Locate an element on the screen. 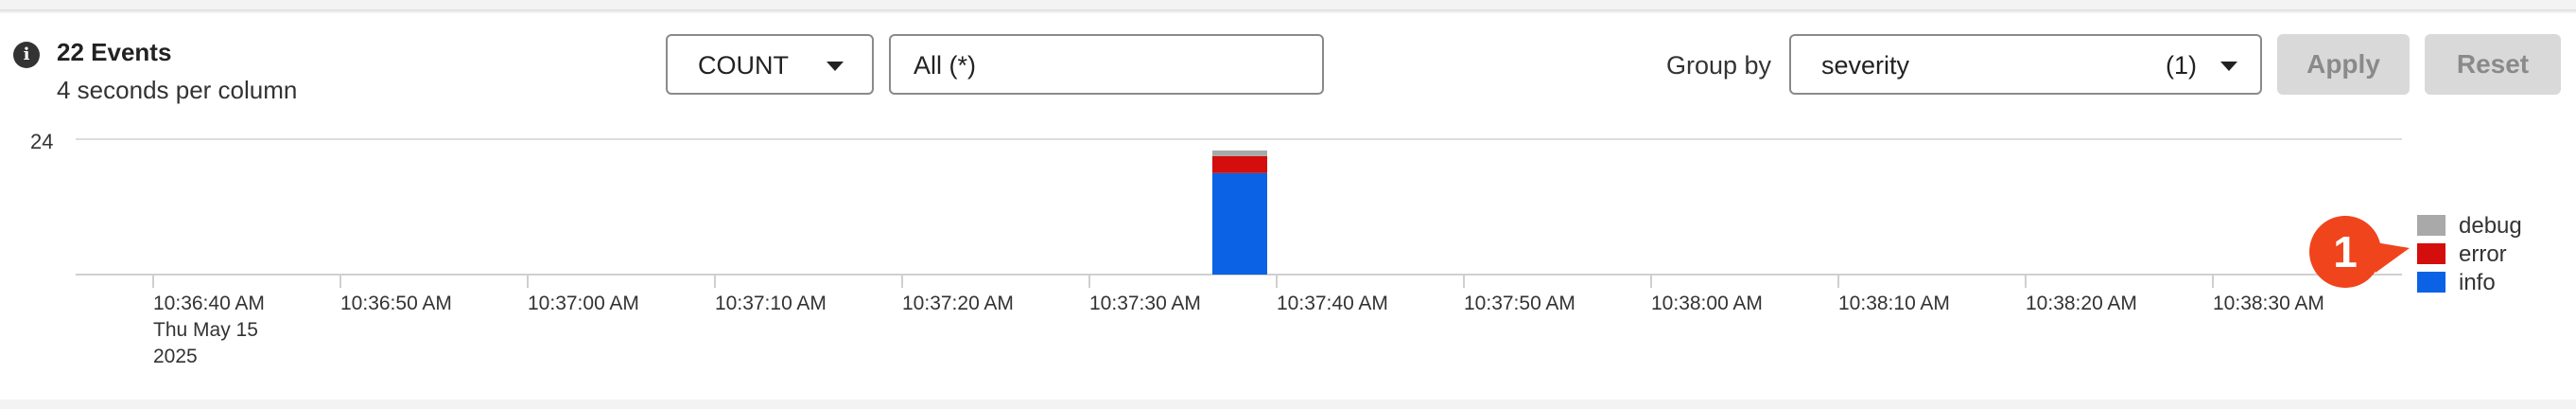  aggregation-select: COUNT is located at coordinates (770, 64).